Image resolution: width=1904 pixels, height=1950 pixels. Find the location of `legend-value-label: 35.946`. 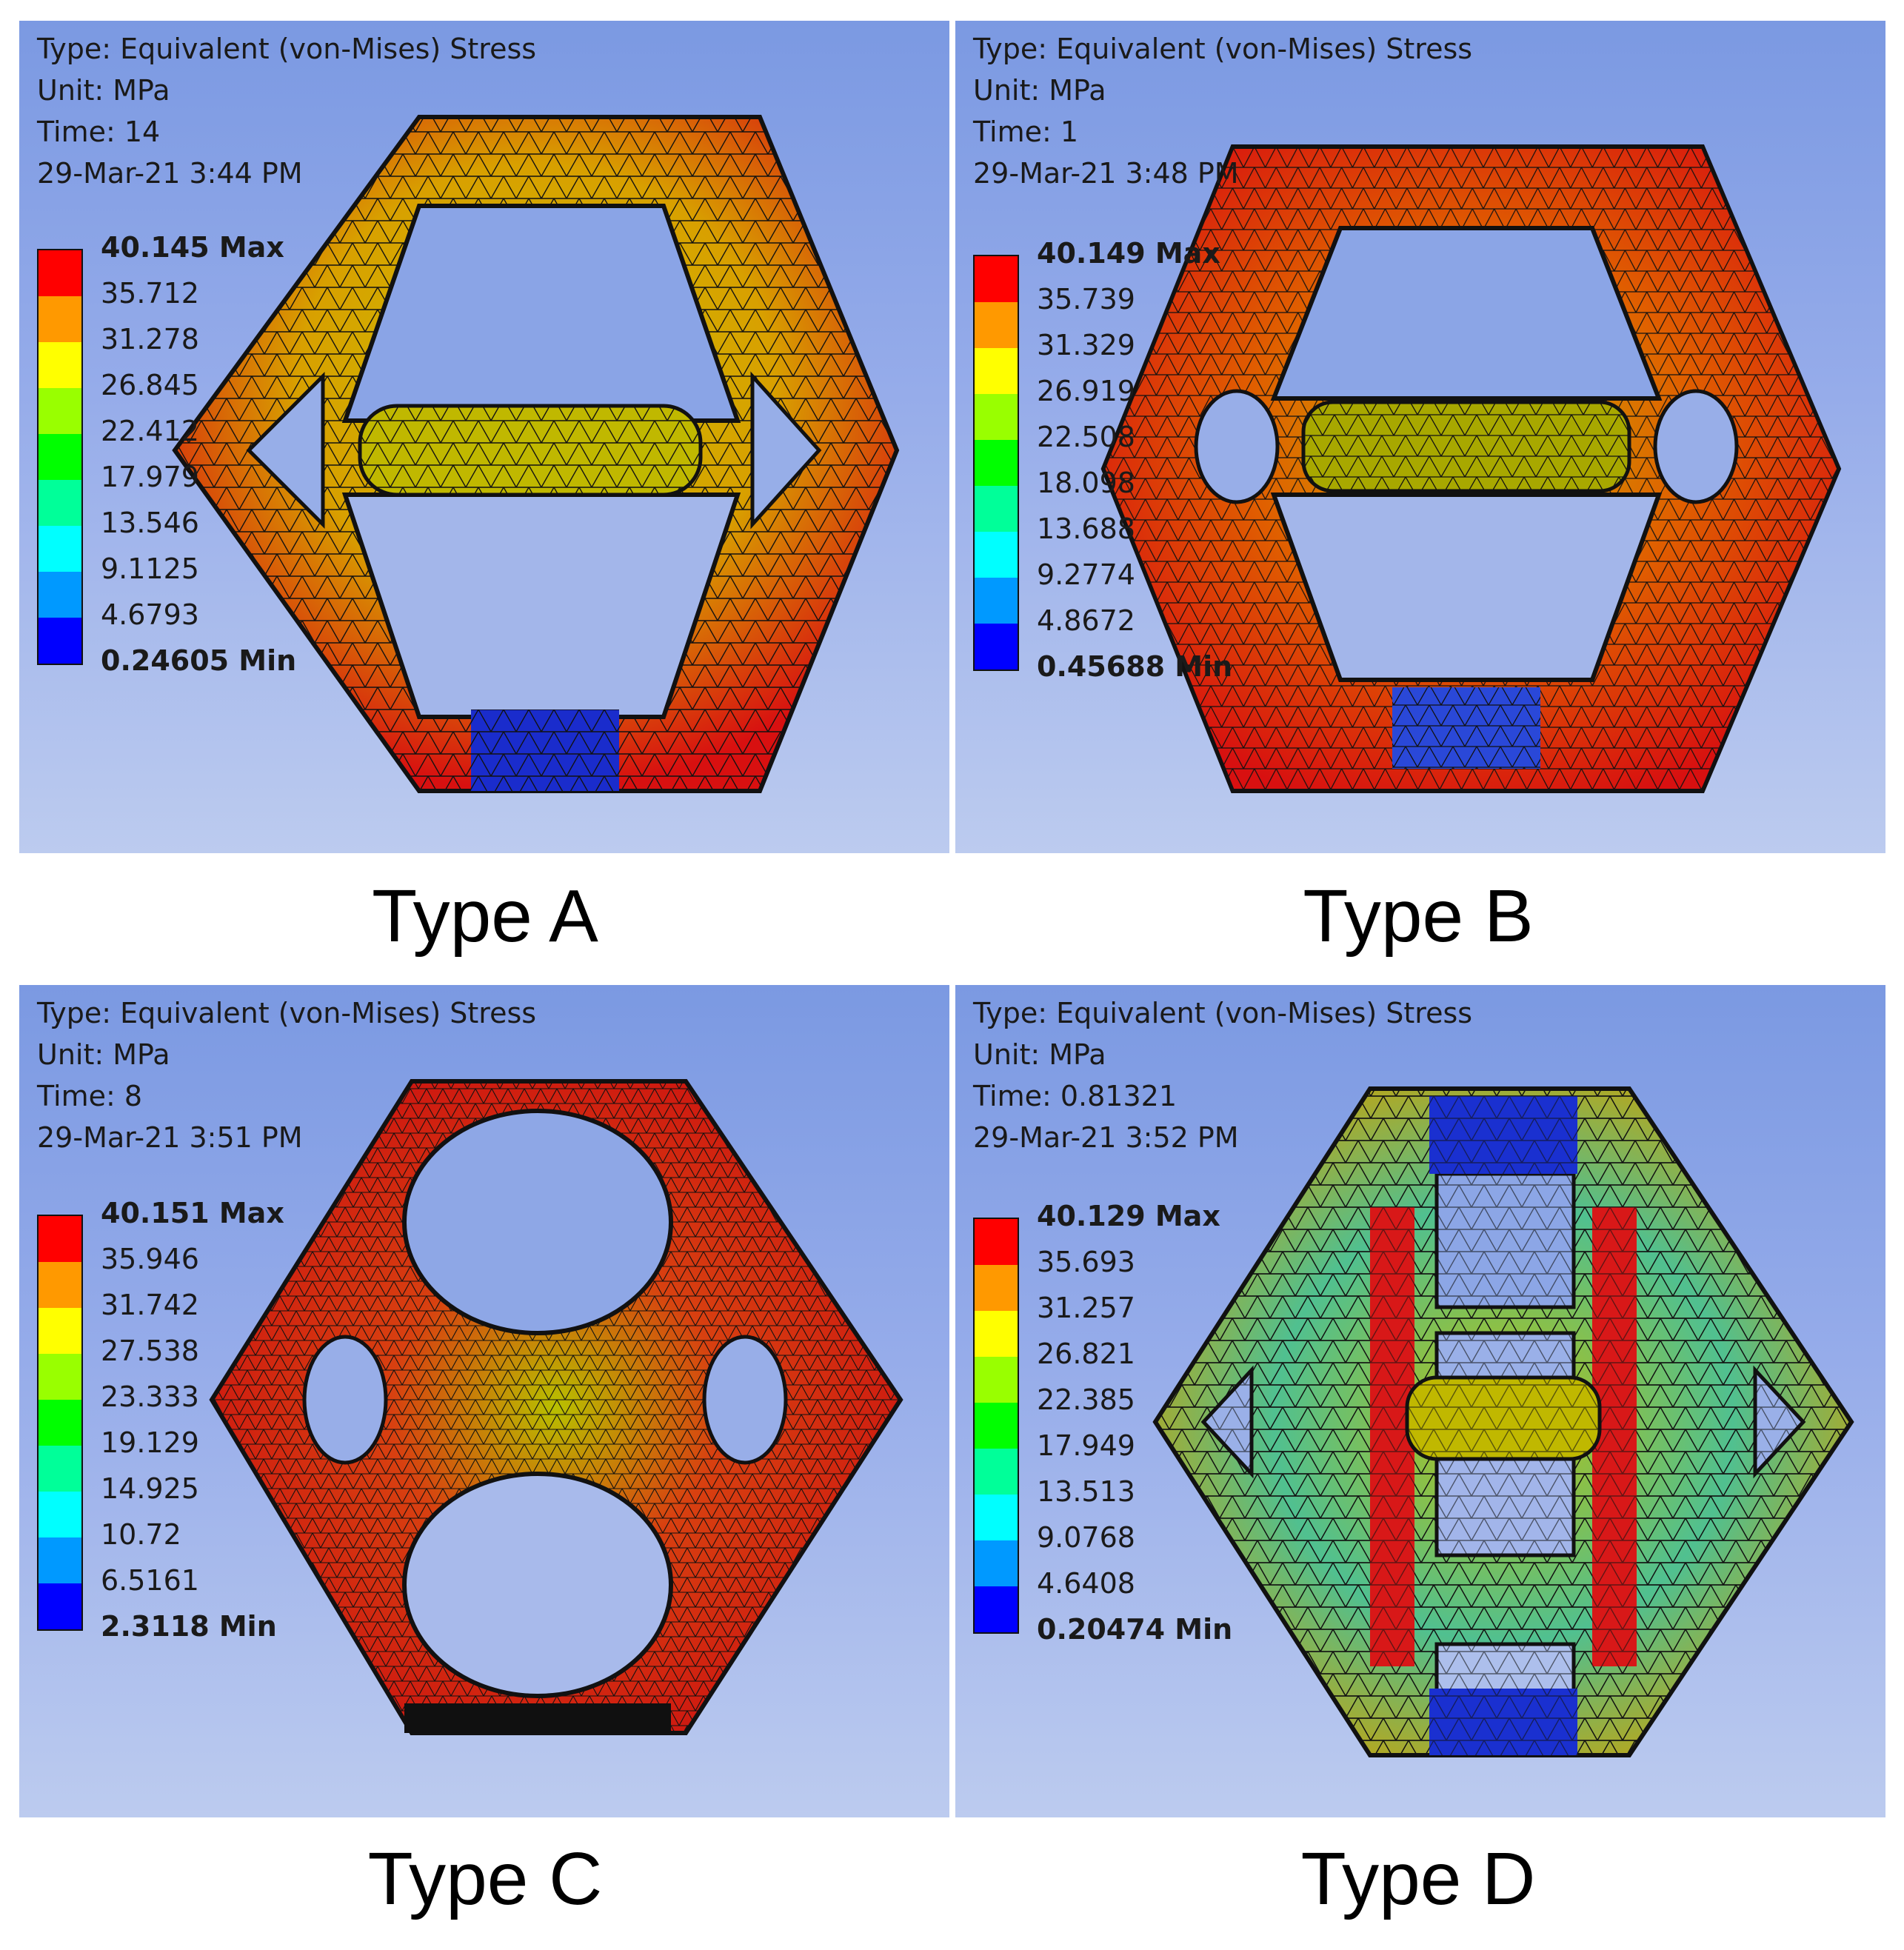

legend-value-label: 35.946 is located at coordinates (150, 1259).